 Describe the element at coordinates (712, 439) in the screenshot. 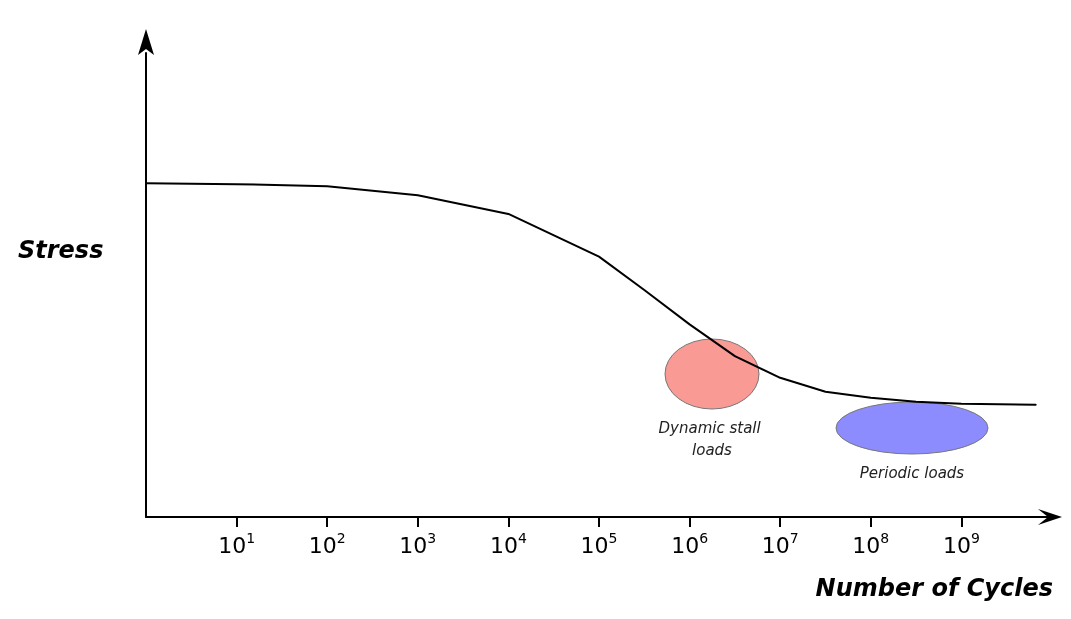

I see `annotation: Dynamic stall loads` at that location.